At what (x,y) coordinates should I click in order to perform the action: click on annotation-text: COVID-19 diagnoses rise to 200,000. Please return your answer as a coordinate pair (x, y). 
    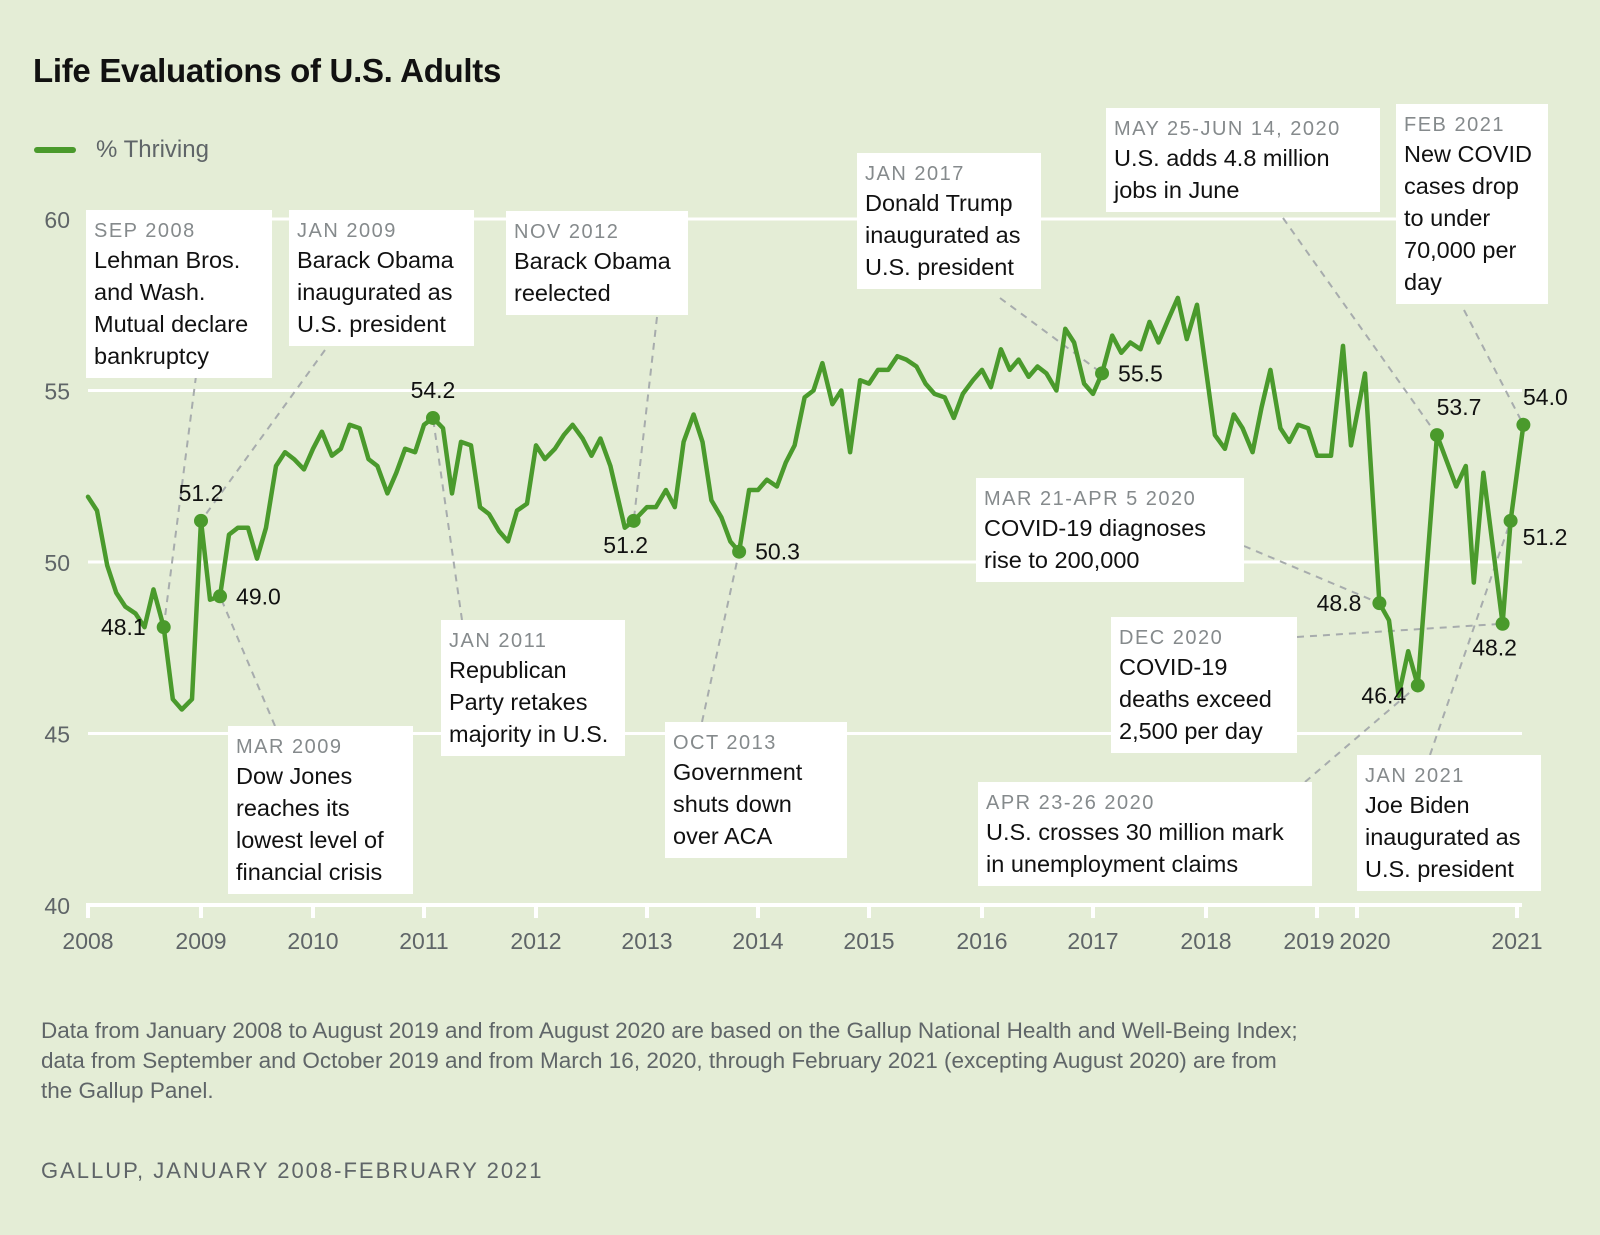
    Looking at the image, I should click on (1095, 544).